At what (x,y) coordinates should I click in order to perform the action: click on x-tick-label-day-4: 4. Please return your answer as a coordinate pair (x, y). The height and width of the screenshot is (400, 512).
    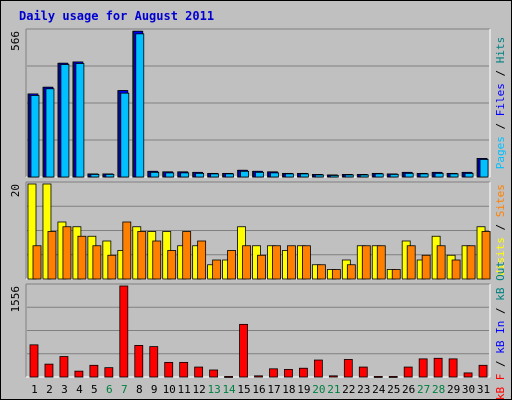
    Looking at the image, I should click on (79, 389).